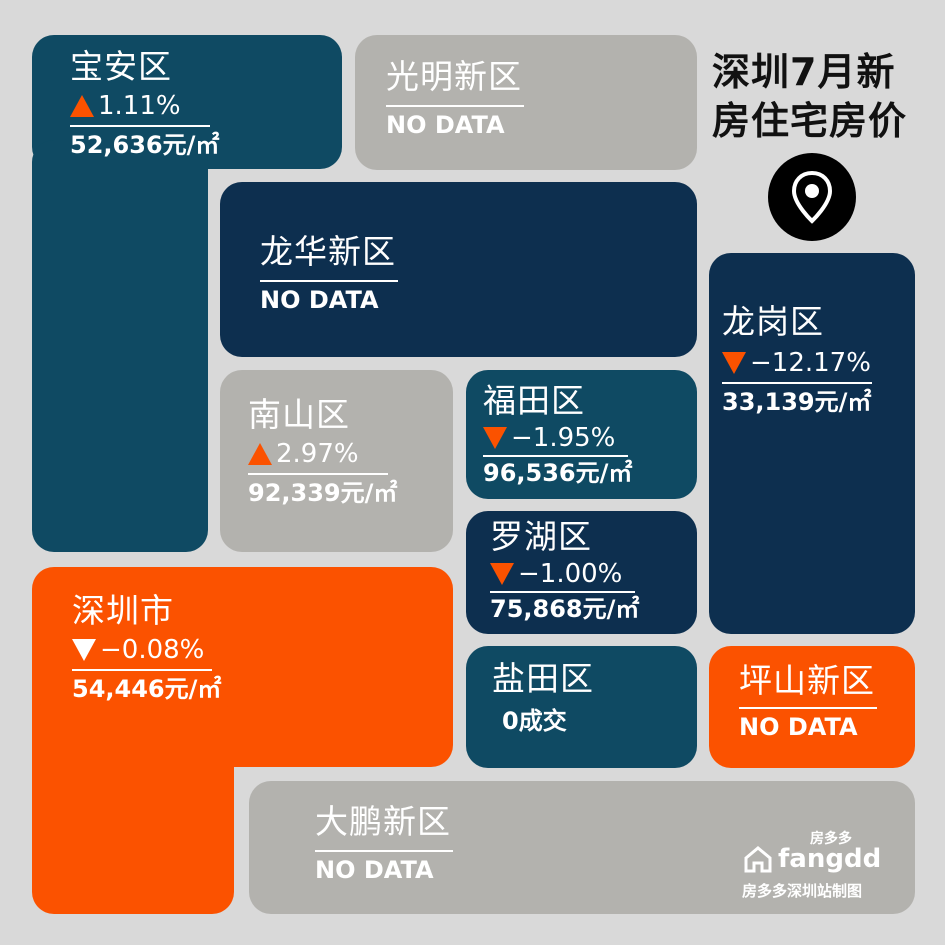 This screenshot has height=945, width=945. Describe the element at coordinates (812, 443) in the screenshot. I see `tile-longgang` at that location.